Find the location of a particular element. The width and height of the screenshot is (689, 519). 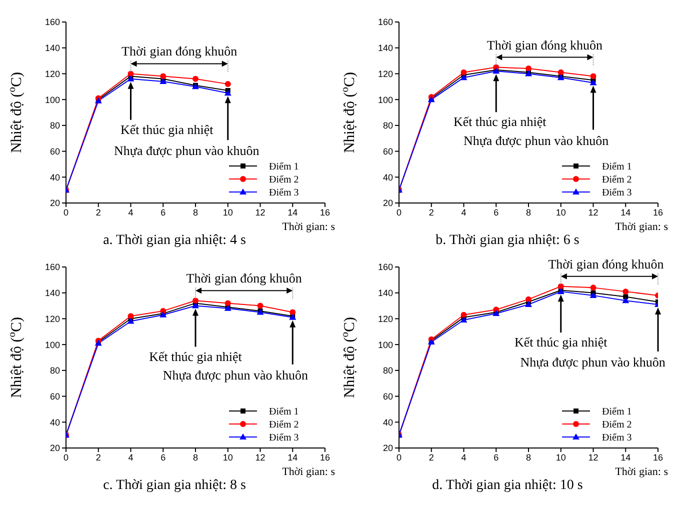

legend-label: Điểm 1 is located at coordinates (617, 167).